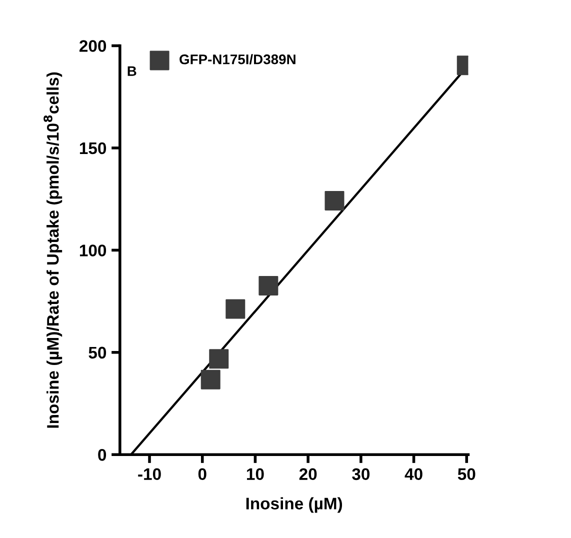 The image size is (571, 538). I want to click on y-axis-title: Inosine (µM)/Rate of Uptake (pmol/s/10$^{8}$cells), so click(53, 250).